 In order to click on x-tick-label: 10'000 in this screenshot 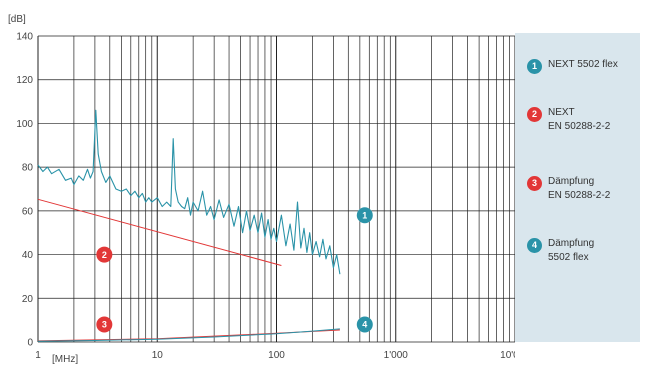, I will do `click(507, 355)`.